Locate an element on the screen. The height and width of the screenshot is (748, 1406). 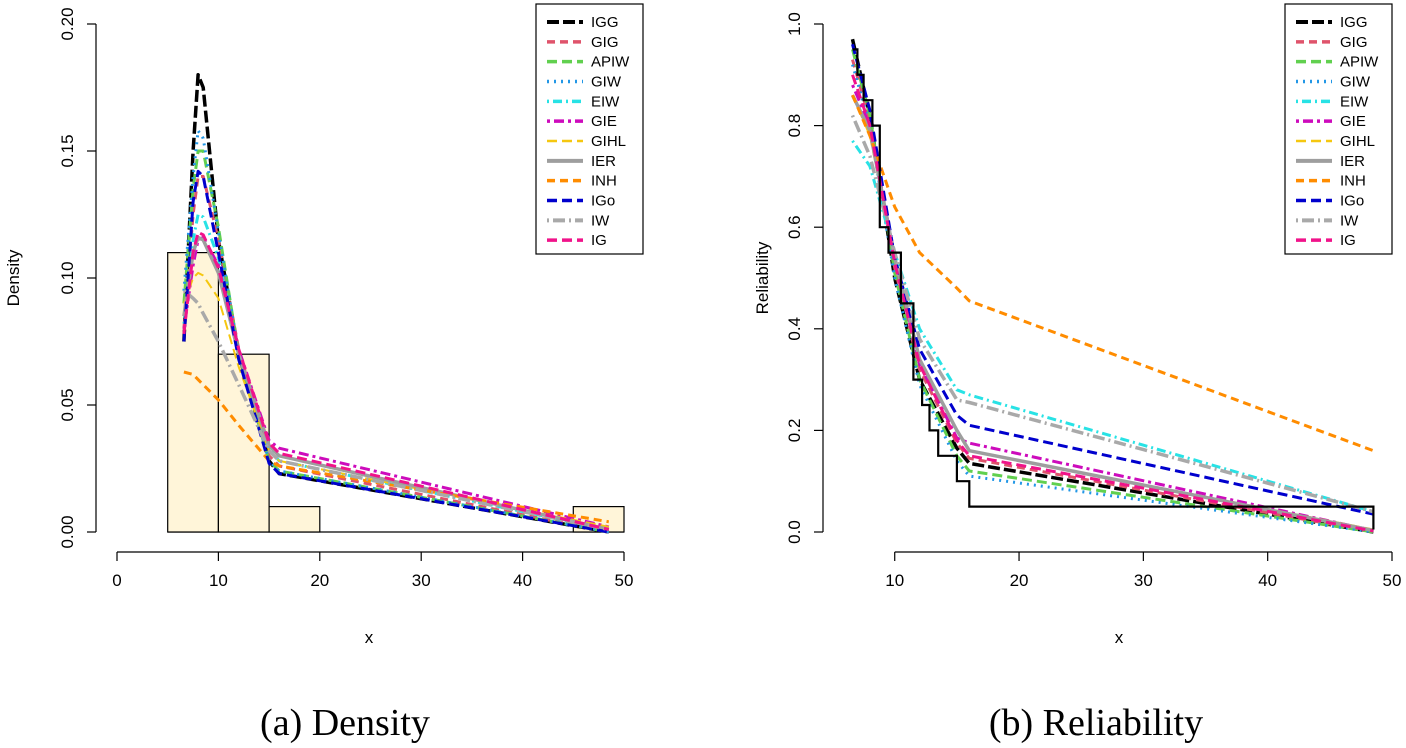
density-x-tick-label: 30 is located at coordinates (421, 580).